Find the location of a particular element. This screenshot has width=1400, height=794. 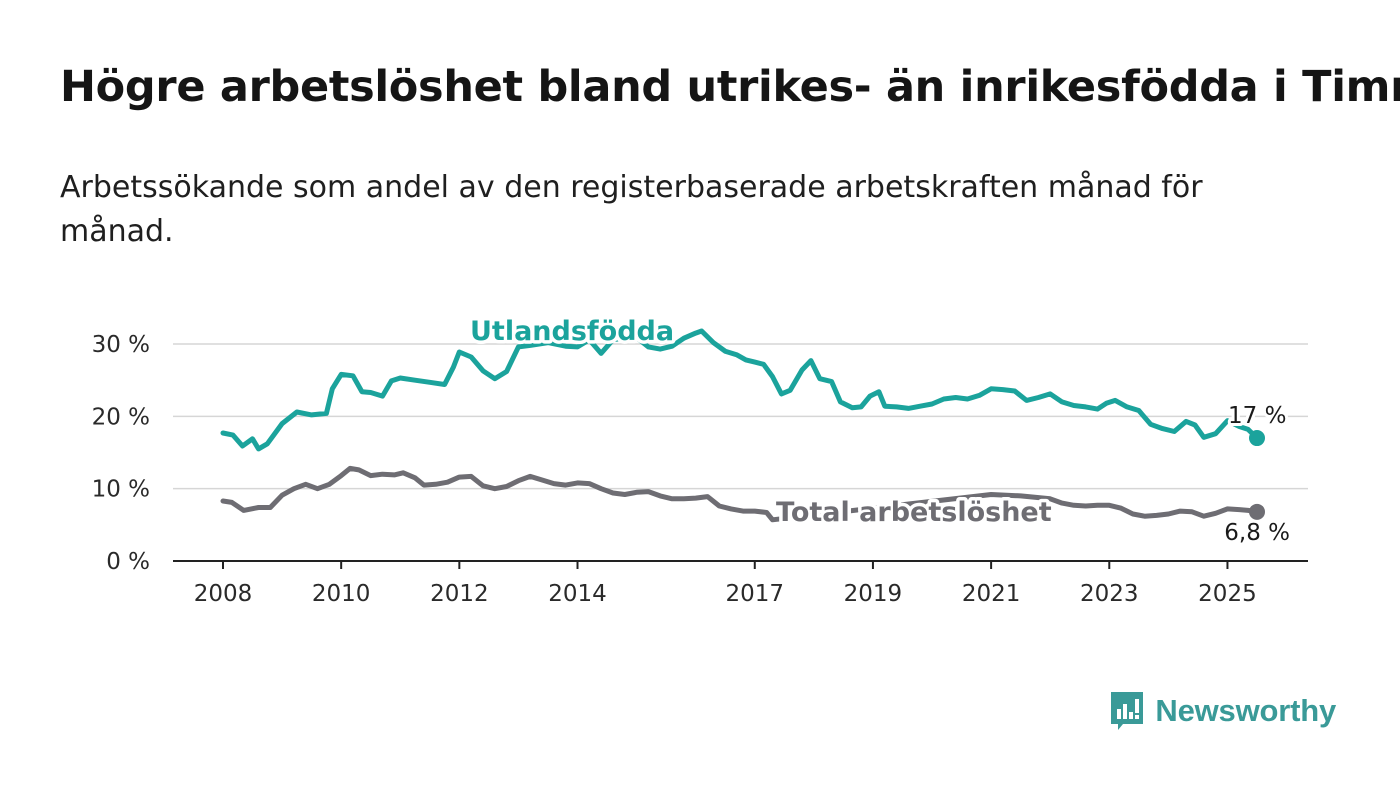

y-tick-label: 20 % is located at coordinates (121, 417).